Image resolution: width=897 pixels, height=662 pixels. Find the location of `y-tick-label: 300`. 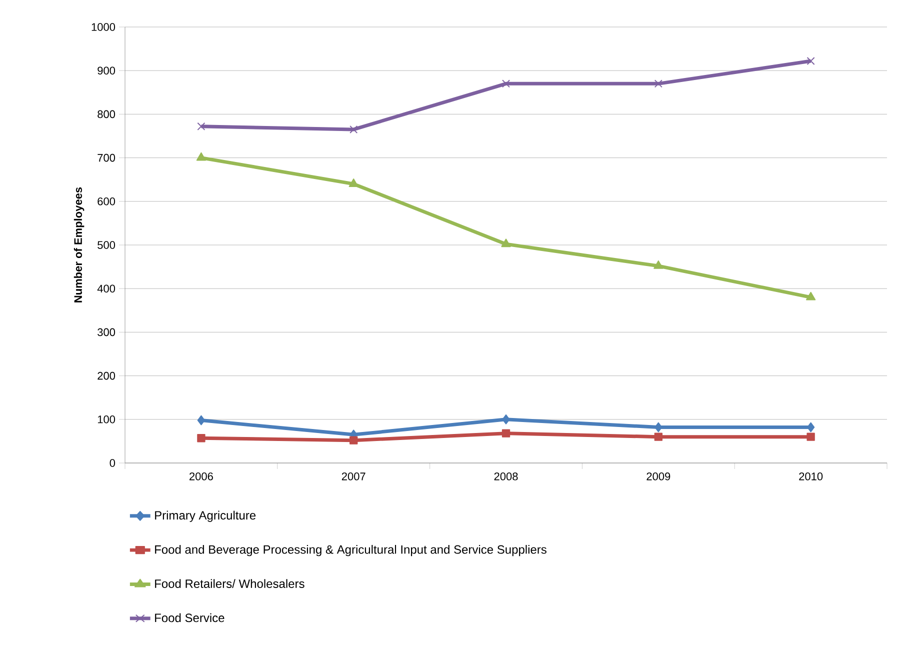

y-tick-label: 300 is located at coordinates (107, 332).